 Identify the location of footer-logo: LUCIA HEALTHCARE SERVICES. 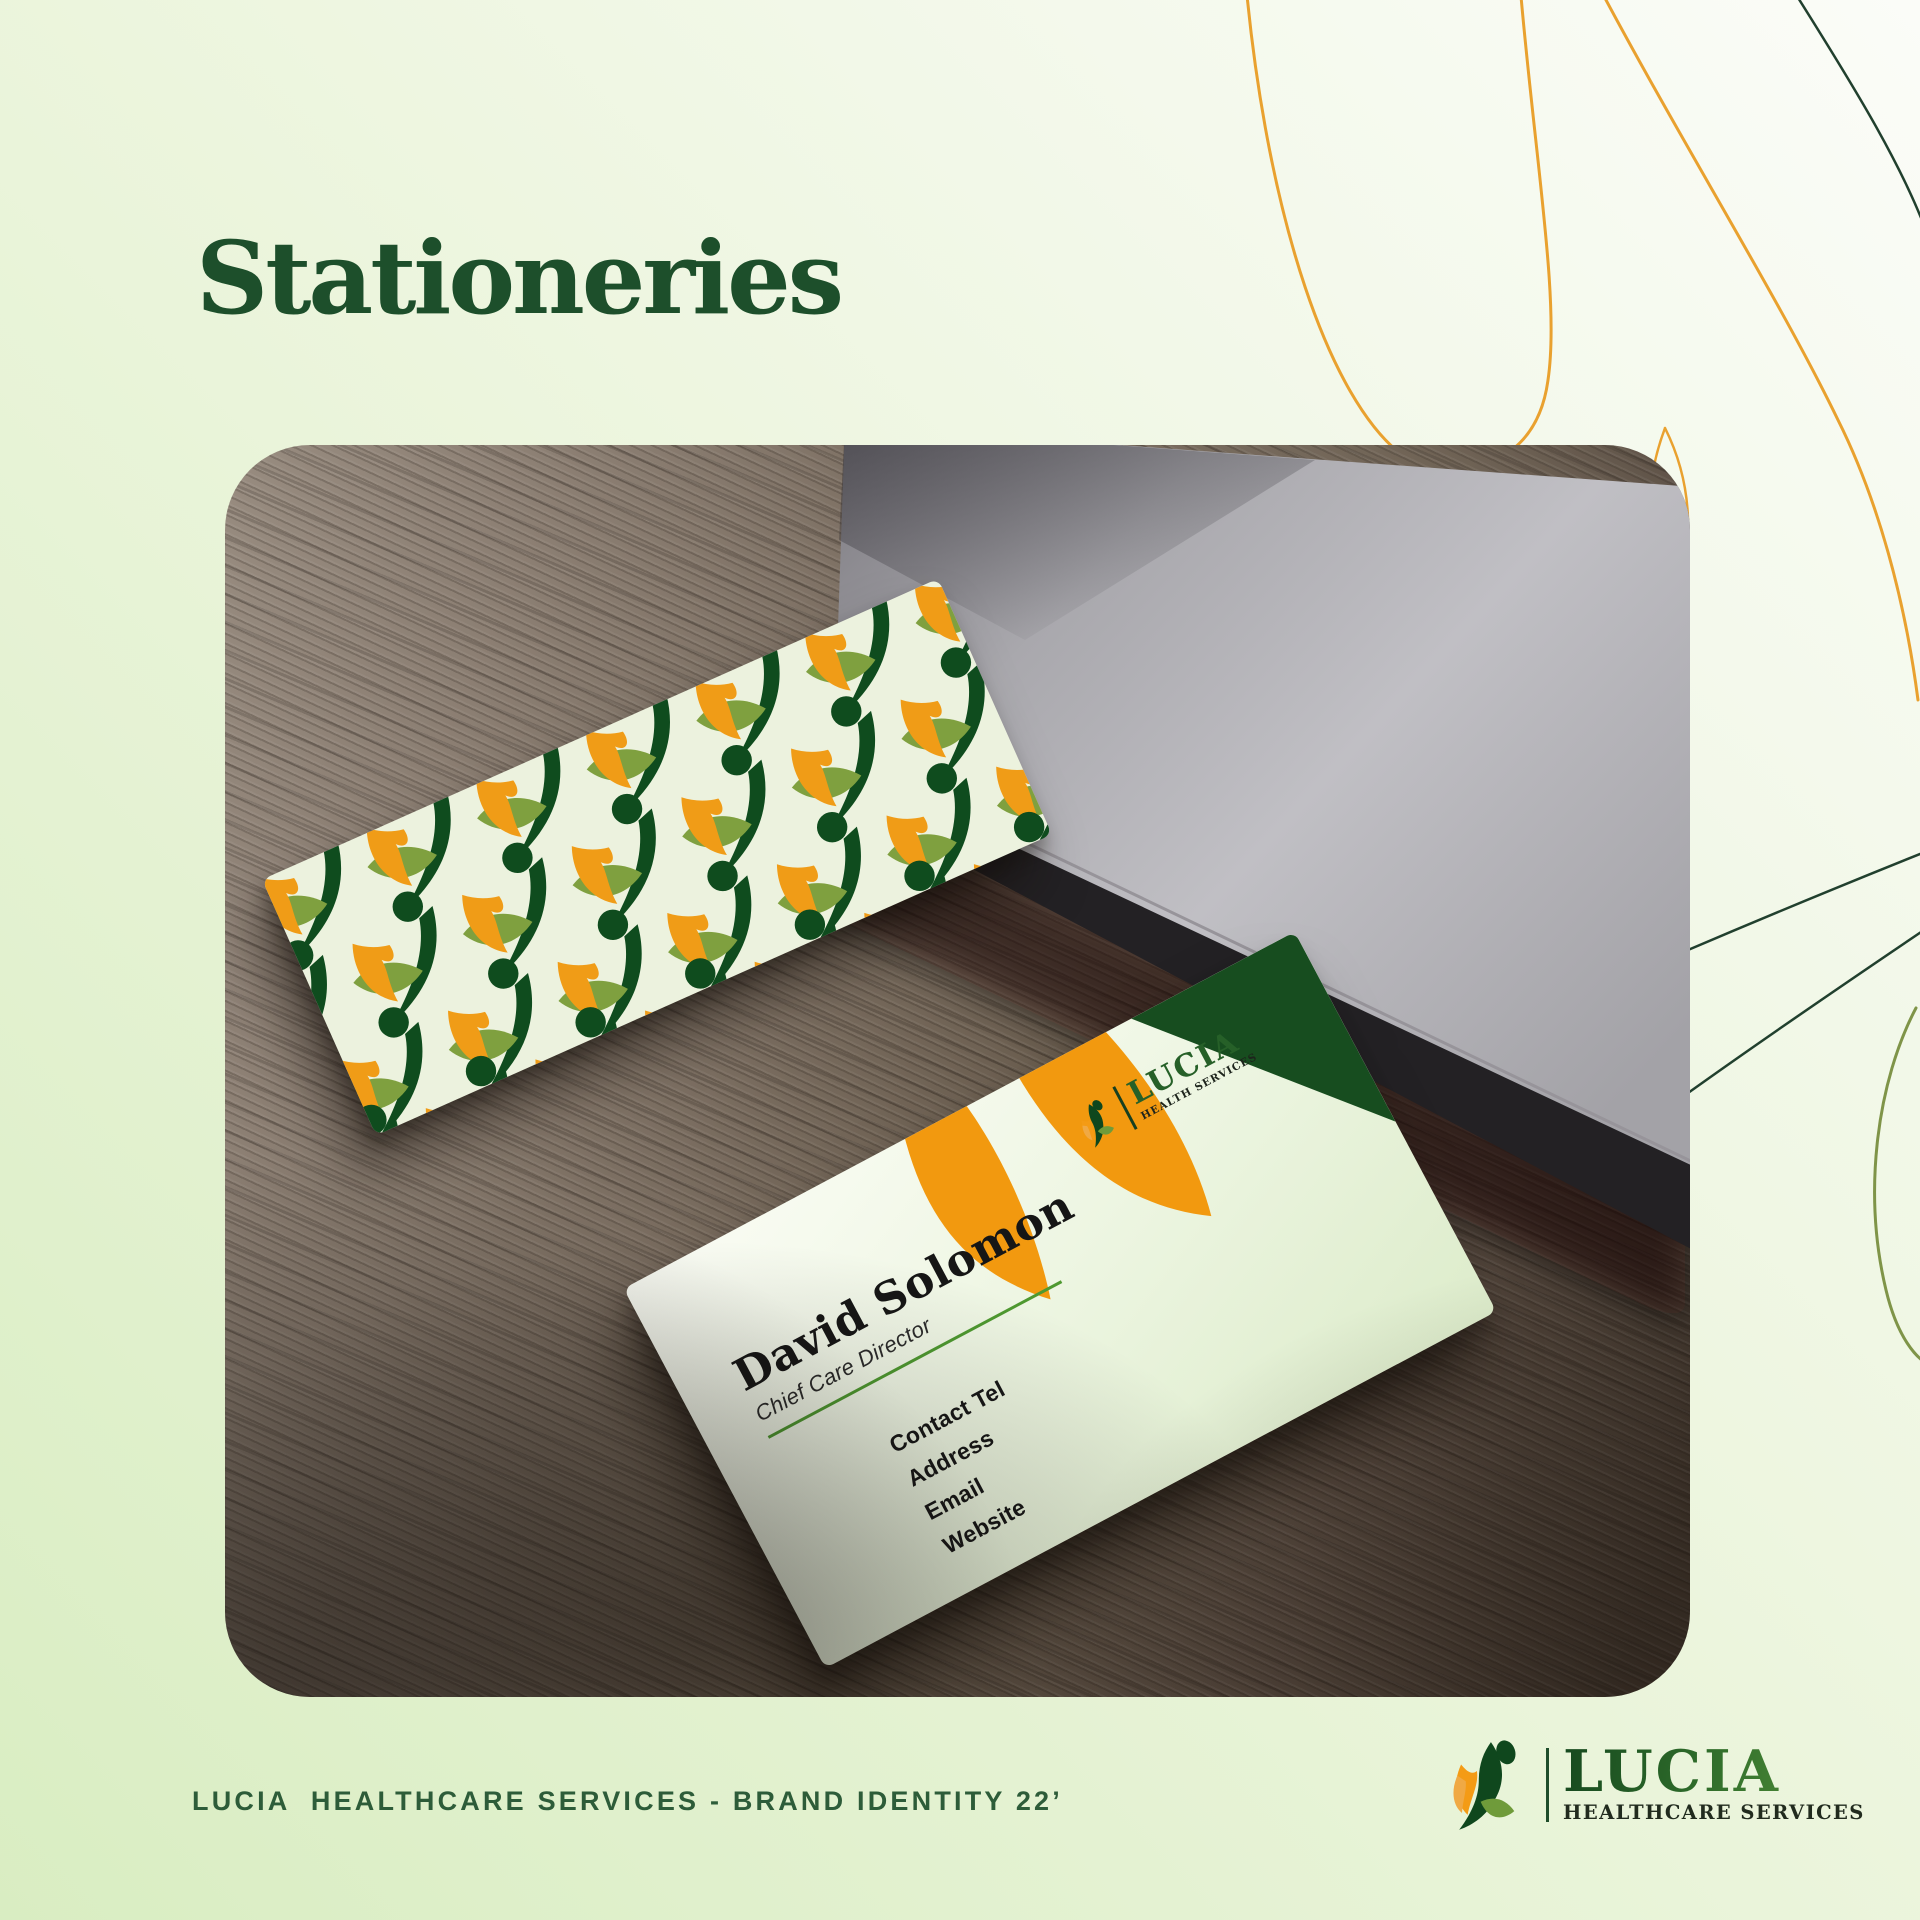
(1656, 1785).